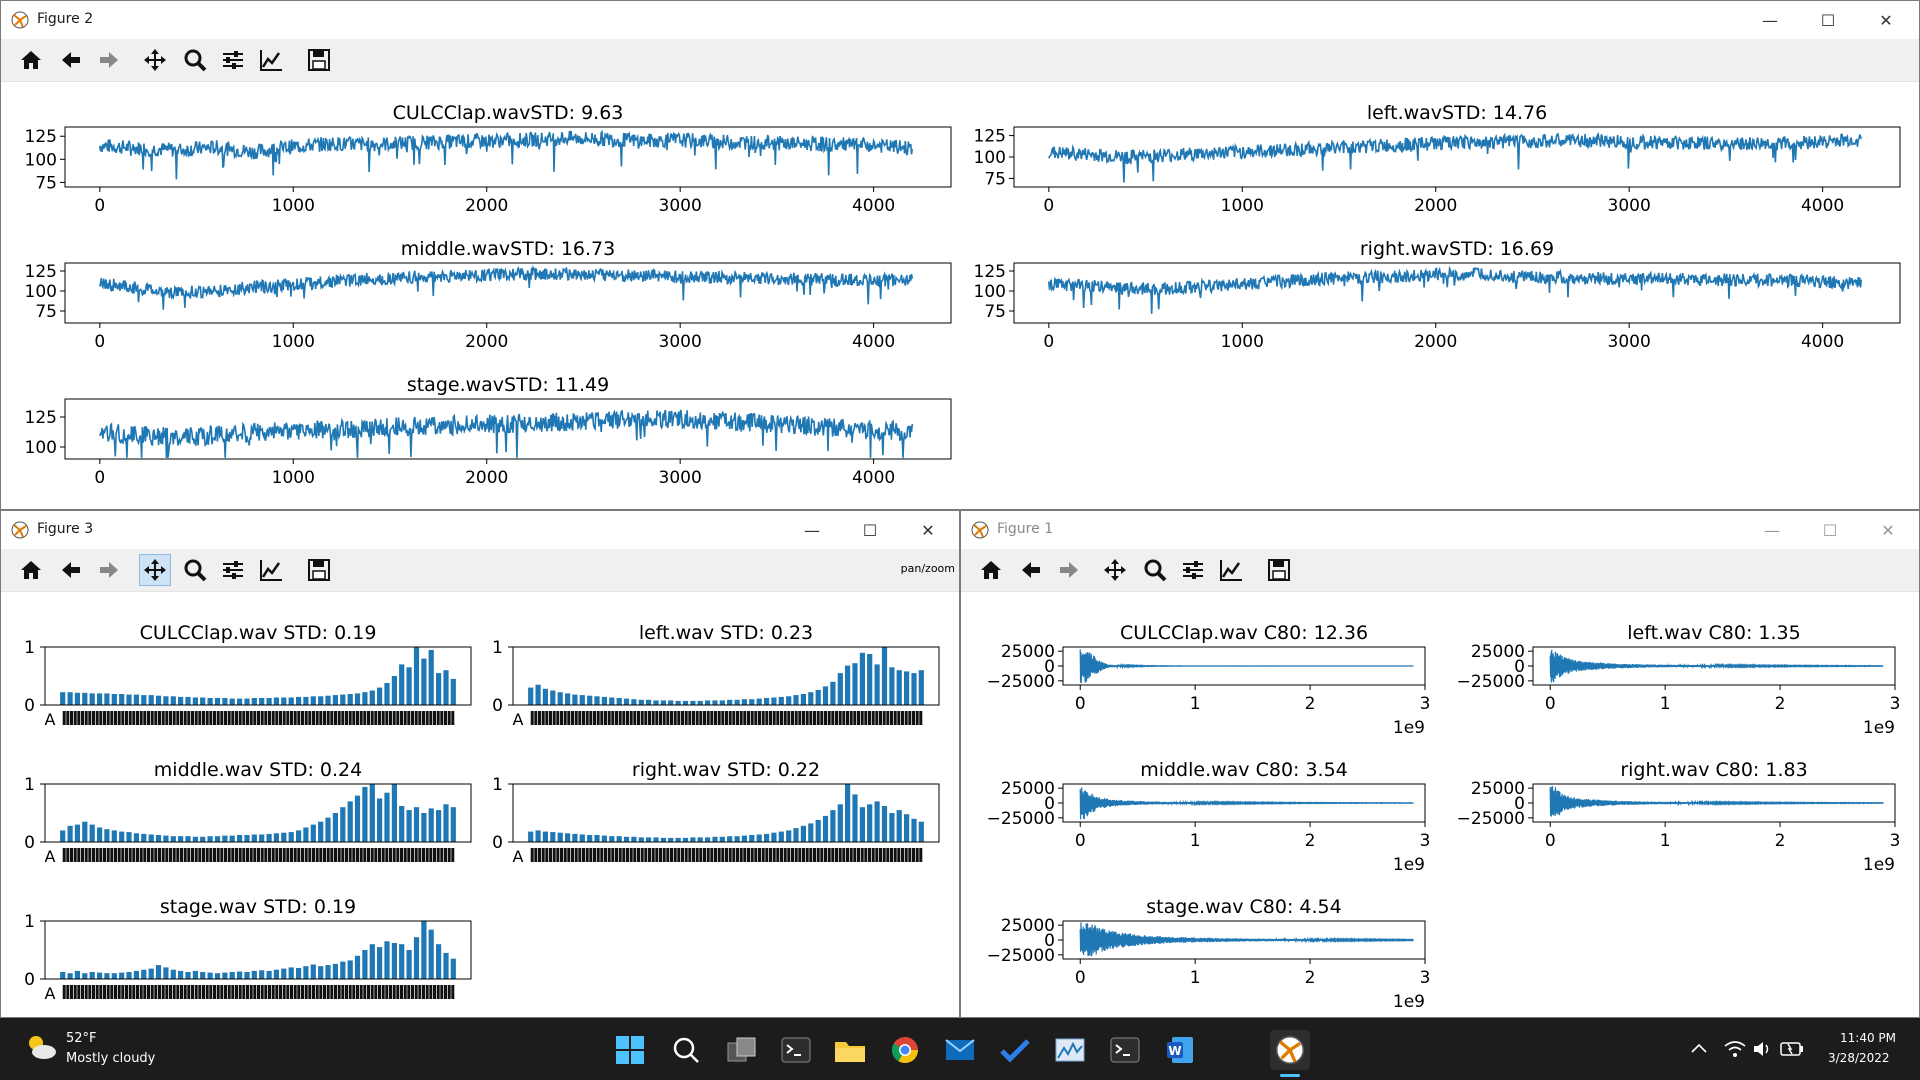 Image resolution: width=1920 pixels, height=1080 pixels. Describe the element at coordinates (1243, 907) in the screenshot. I see `subplot-title: stage.wav C80: 4.54` at that location.